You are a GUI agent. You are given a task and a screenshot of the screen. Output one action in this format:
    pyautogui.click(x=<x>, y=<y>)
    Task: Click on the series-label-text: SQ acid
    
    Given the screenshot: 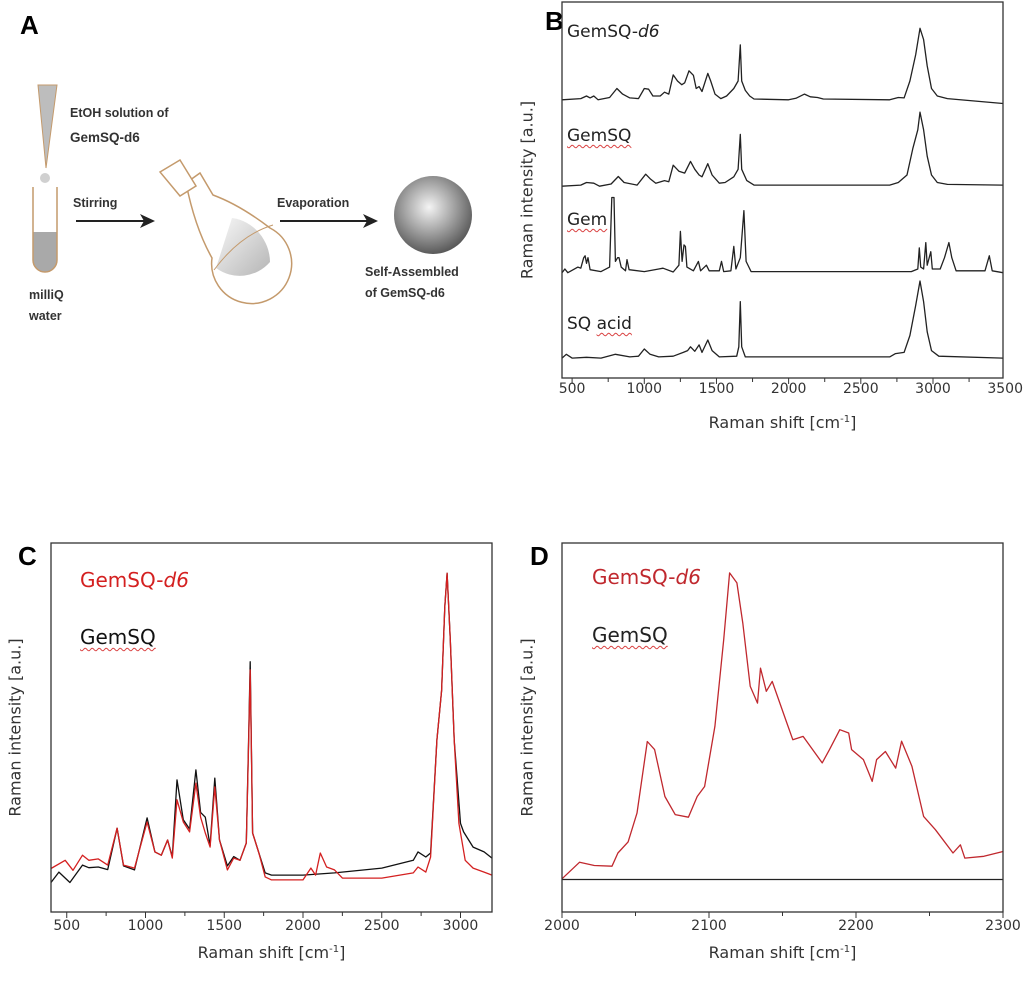 What is the action you would take?
    pyautogui.click(x=599, y=324)
    